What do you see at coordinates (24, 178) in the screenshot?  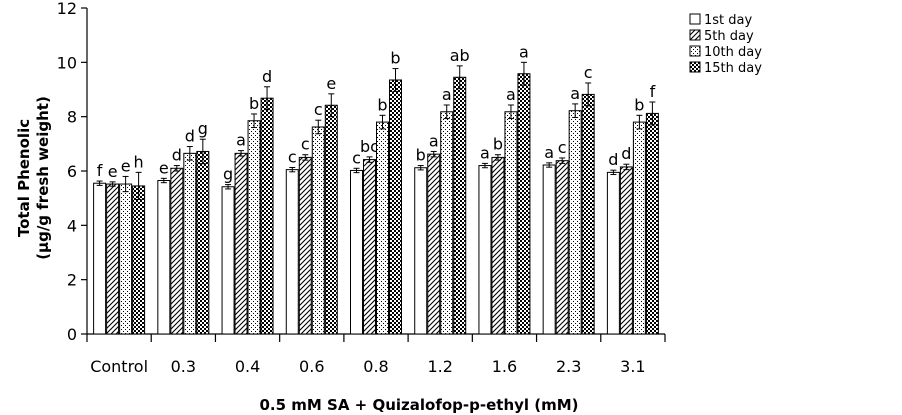 I see `y-axis-title-line1: Total Phenolic` at bounding box center [24, 178].